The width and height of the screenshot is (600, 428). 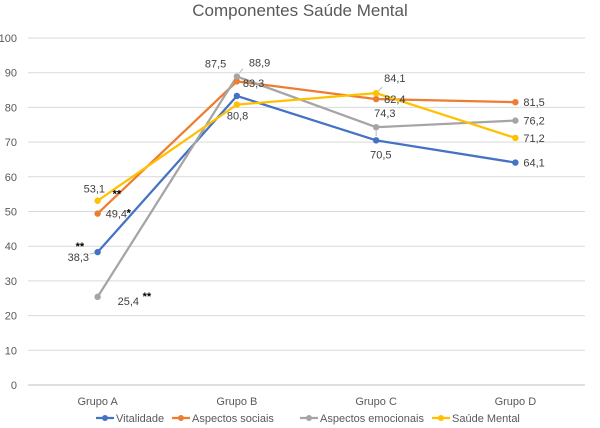 What do you see at coordinates (140, 419) in the screenshot?
I see `legend-label: Vitalidade` at bounding box center [140, 419].